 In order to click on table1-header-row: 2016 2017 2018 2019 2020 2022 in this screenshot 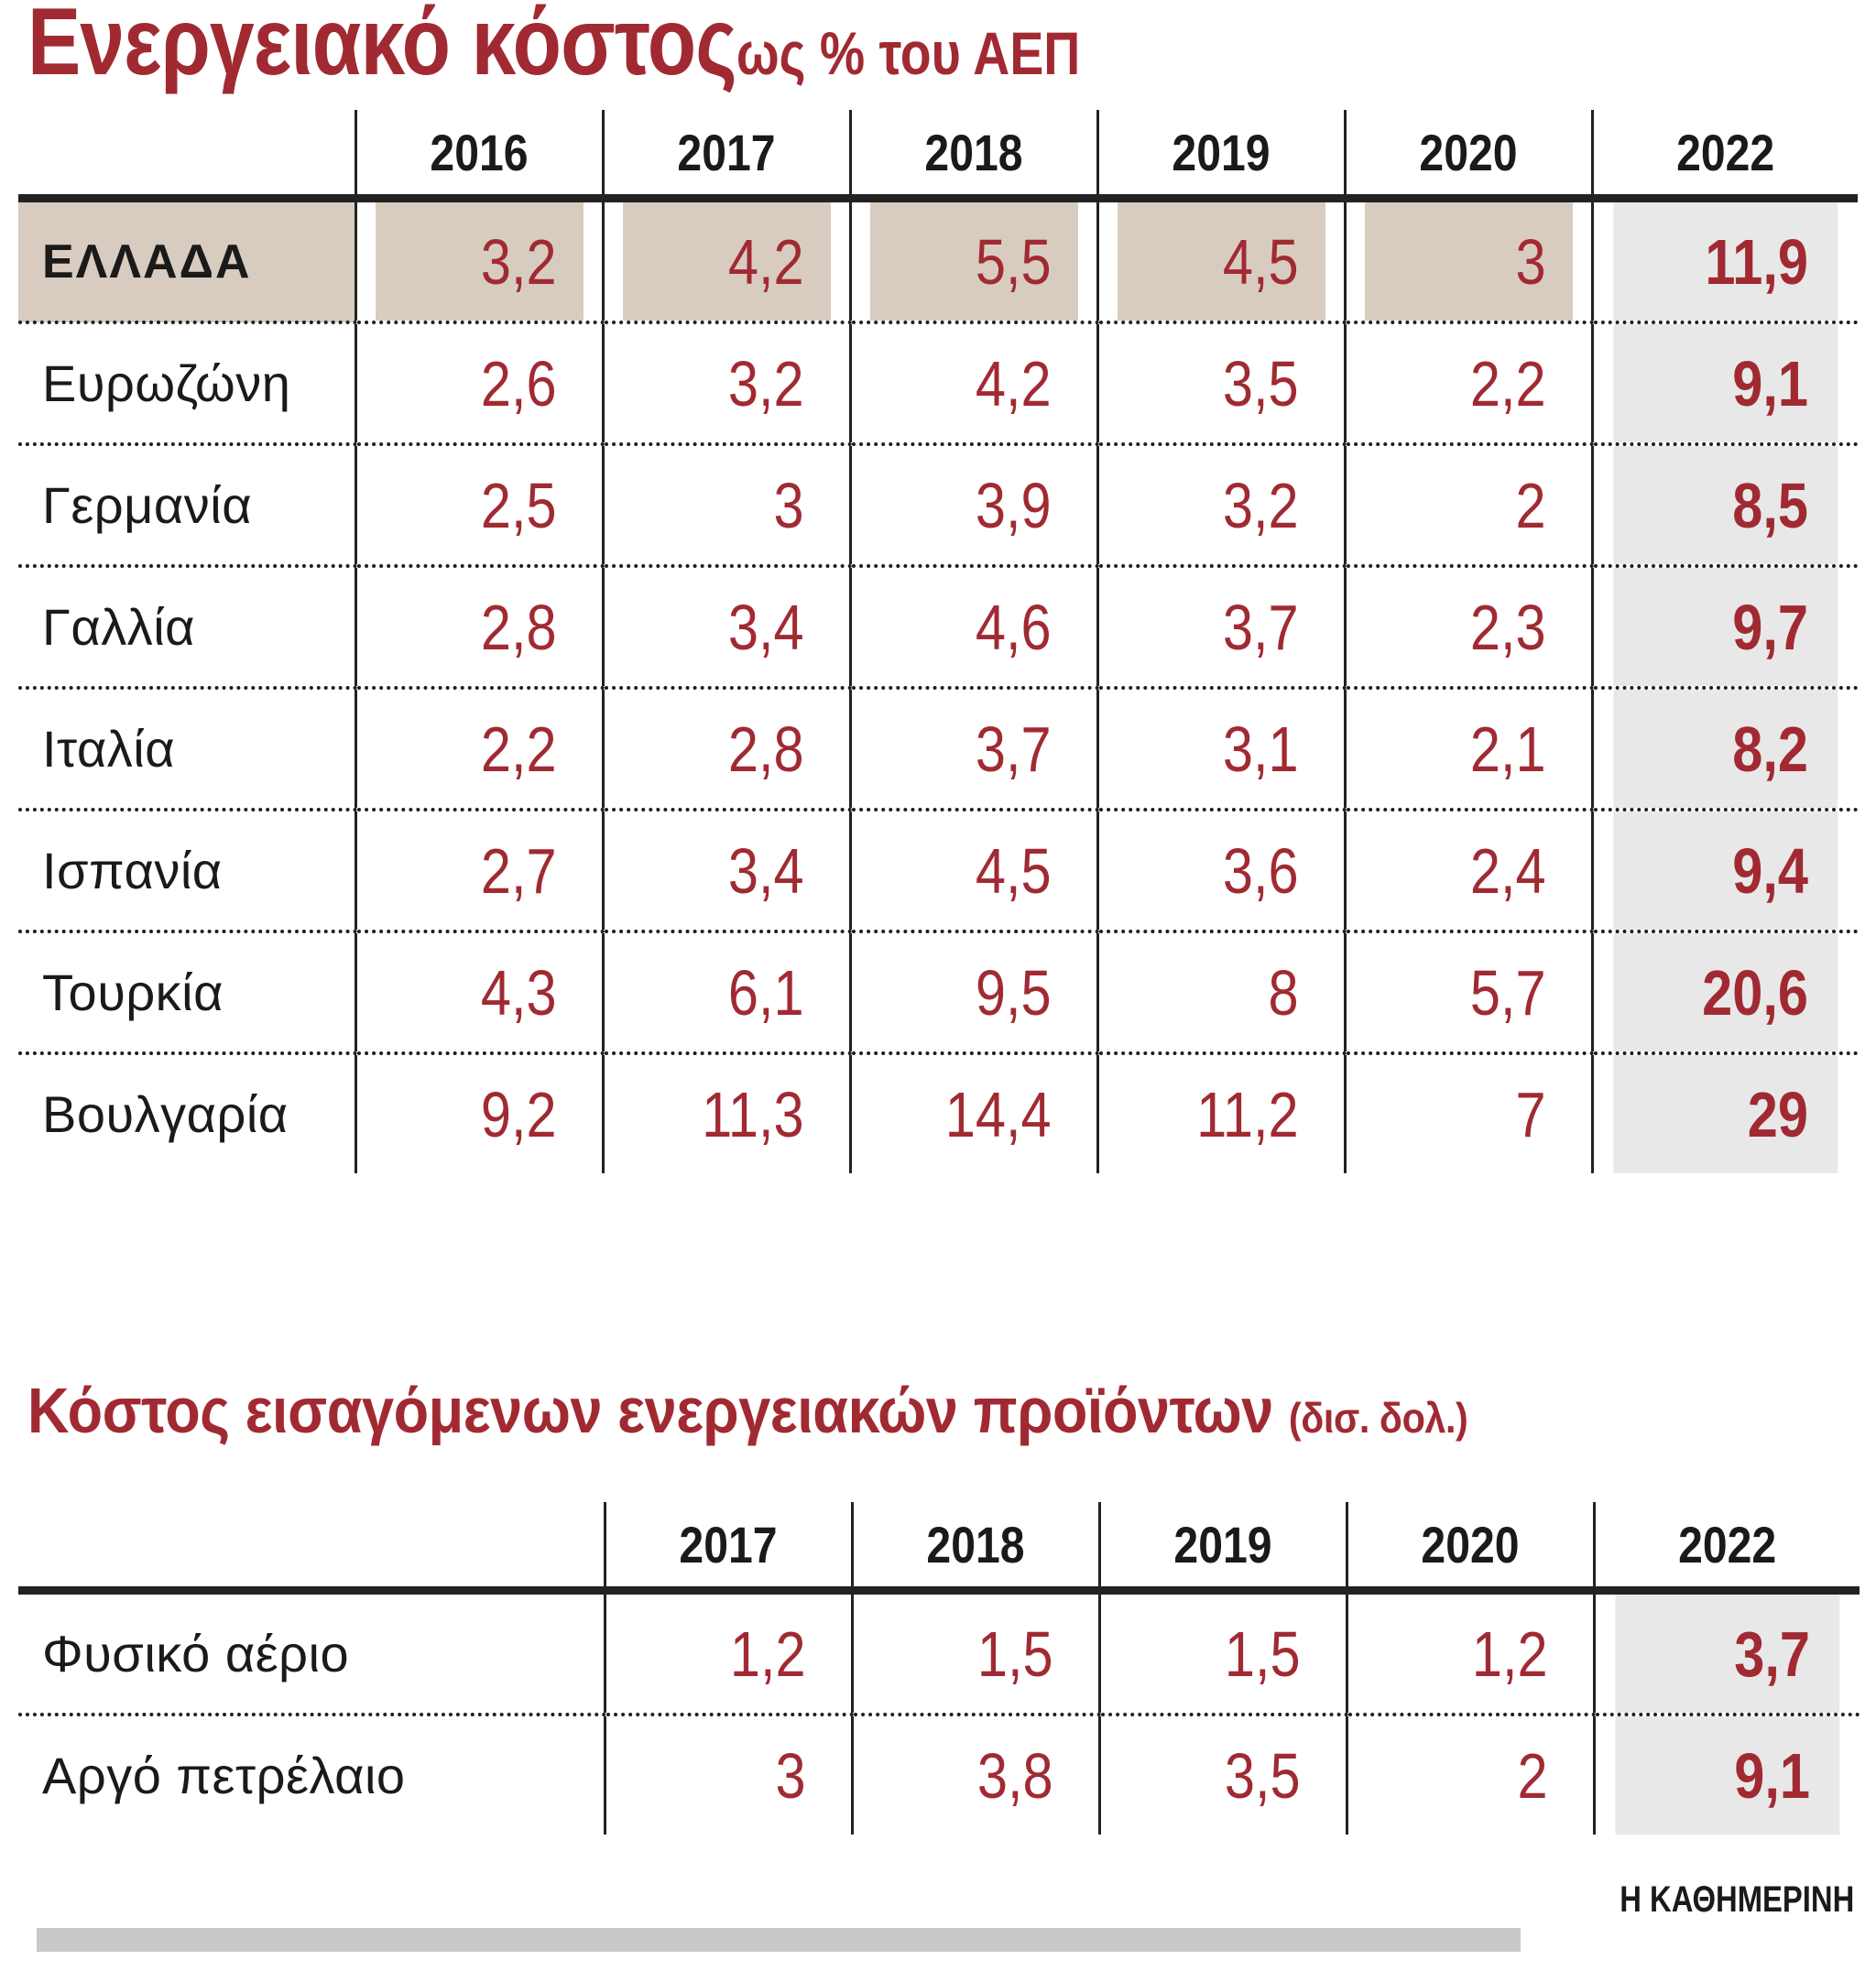, I will do `click(938, 152)`.